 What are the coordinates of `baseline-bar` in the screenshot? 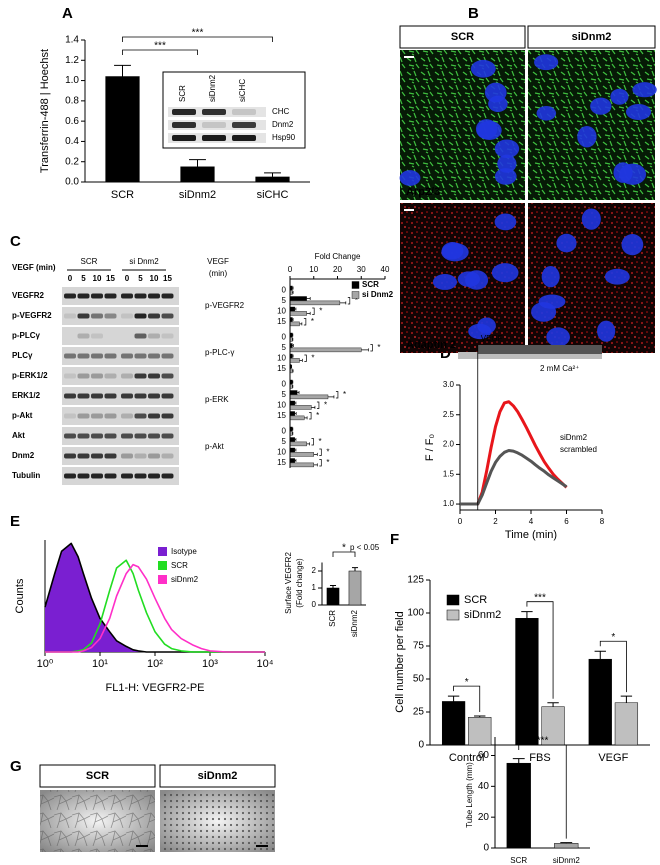 It's located at (530, 355).